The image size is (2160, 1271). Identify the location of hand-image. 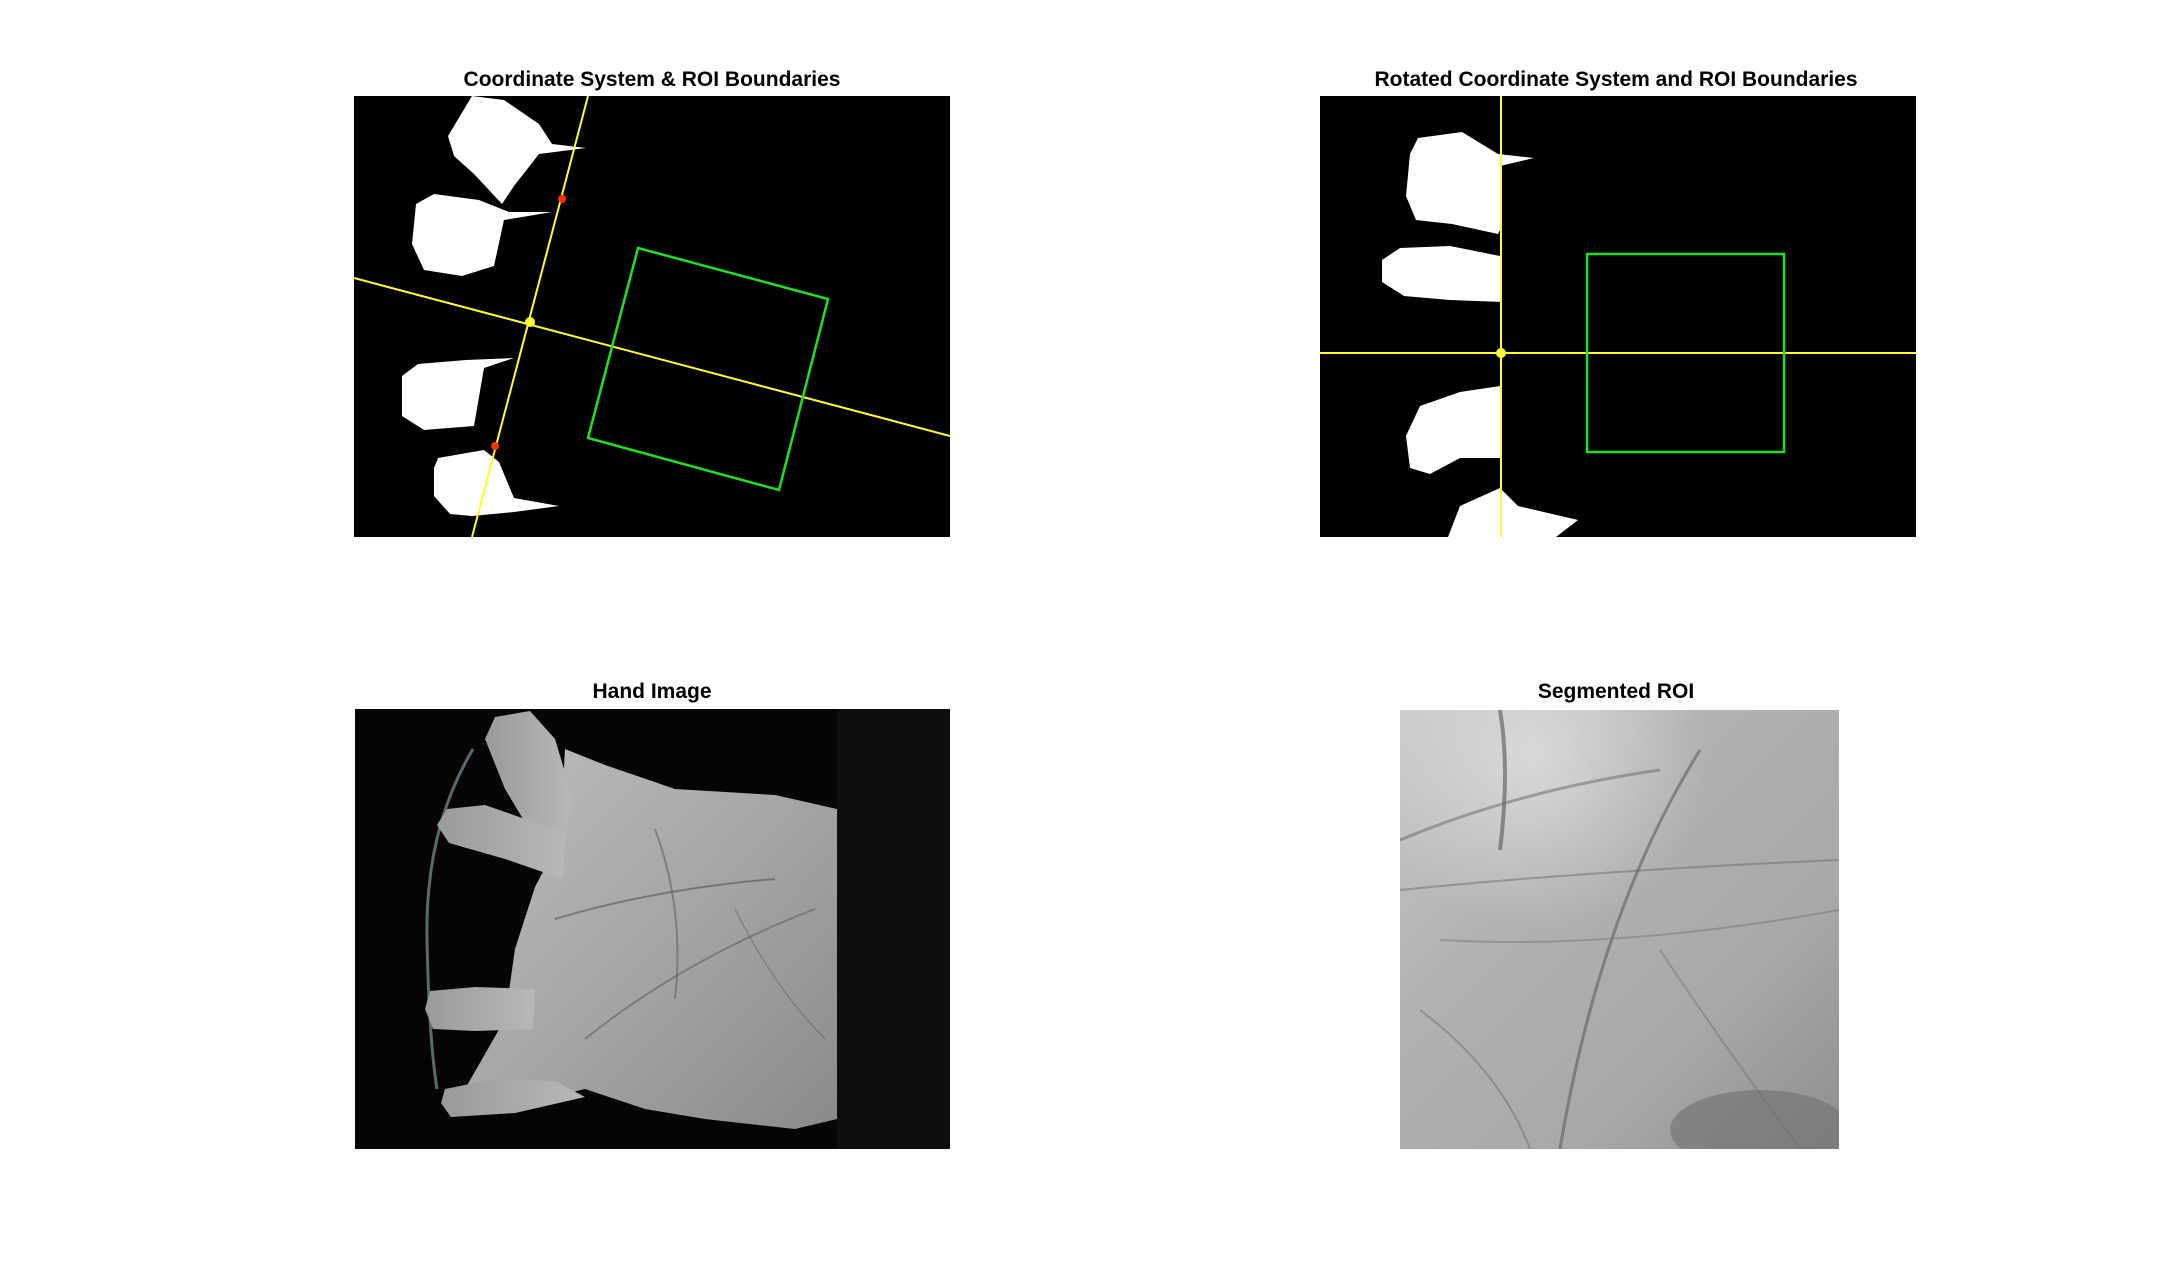
(652, 929).